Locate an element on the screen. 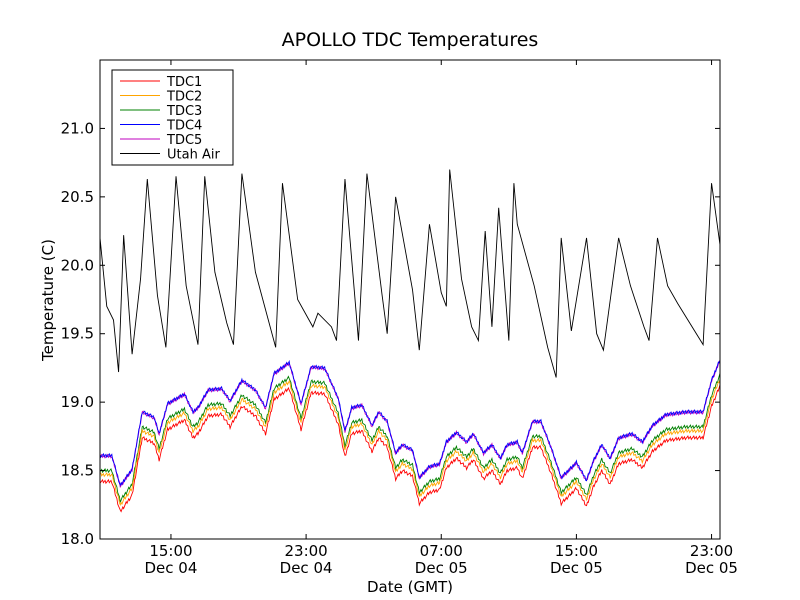  legend-label: TDC4 is located at coordinates (184, 126).